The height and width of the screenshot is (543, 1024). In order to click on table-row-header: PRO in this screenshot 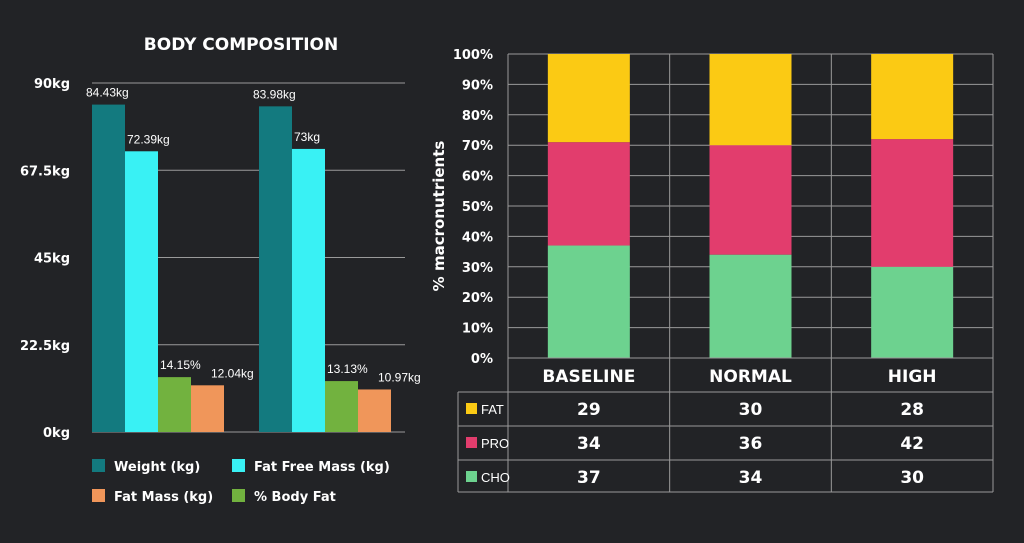, I will do `click(495, 443)`.